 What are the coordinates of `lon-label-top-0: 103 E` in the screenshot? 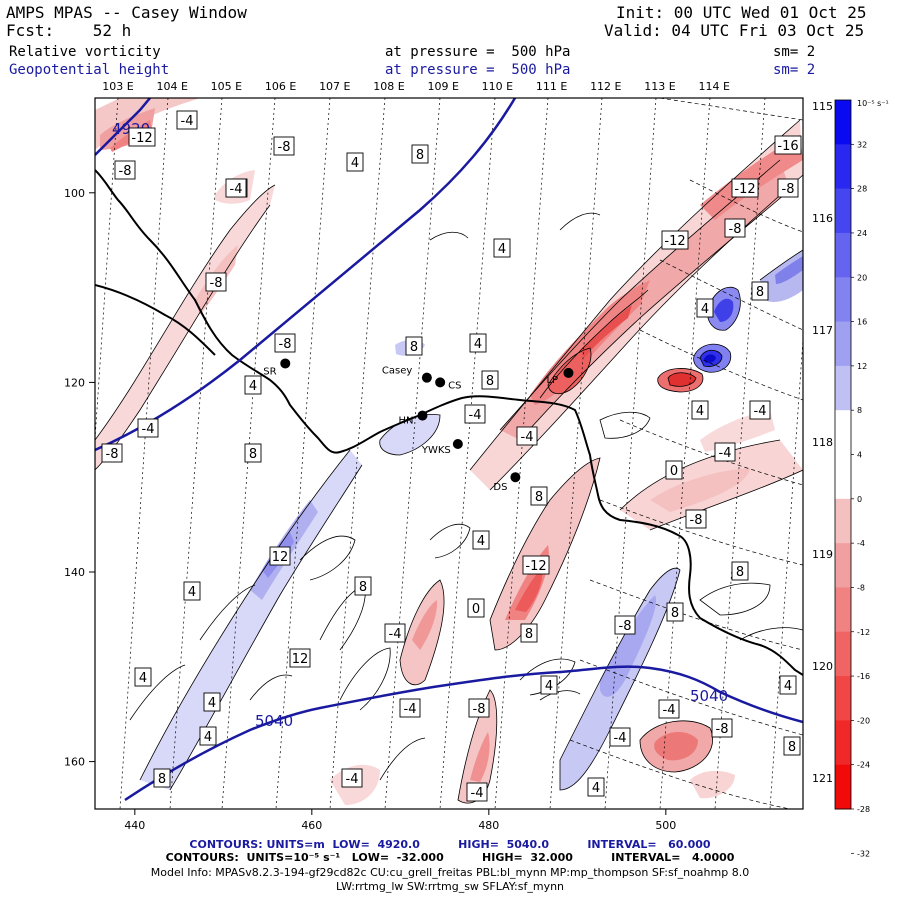 It's located at (117, 86).